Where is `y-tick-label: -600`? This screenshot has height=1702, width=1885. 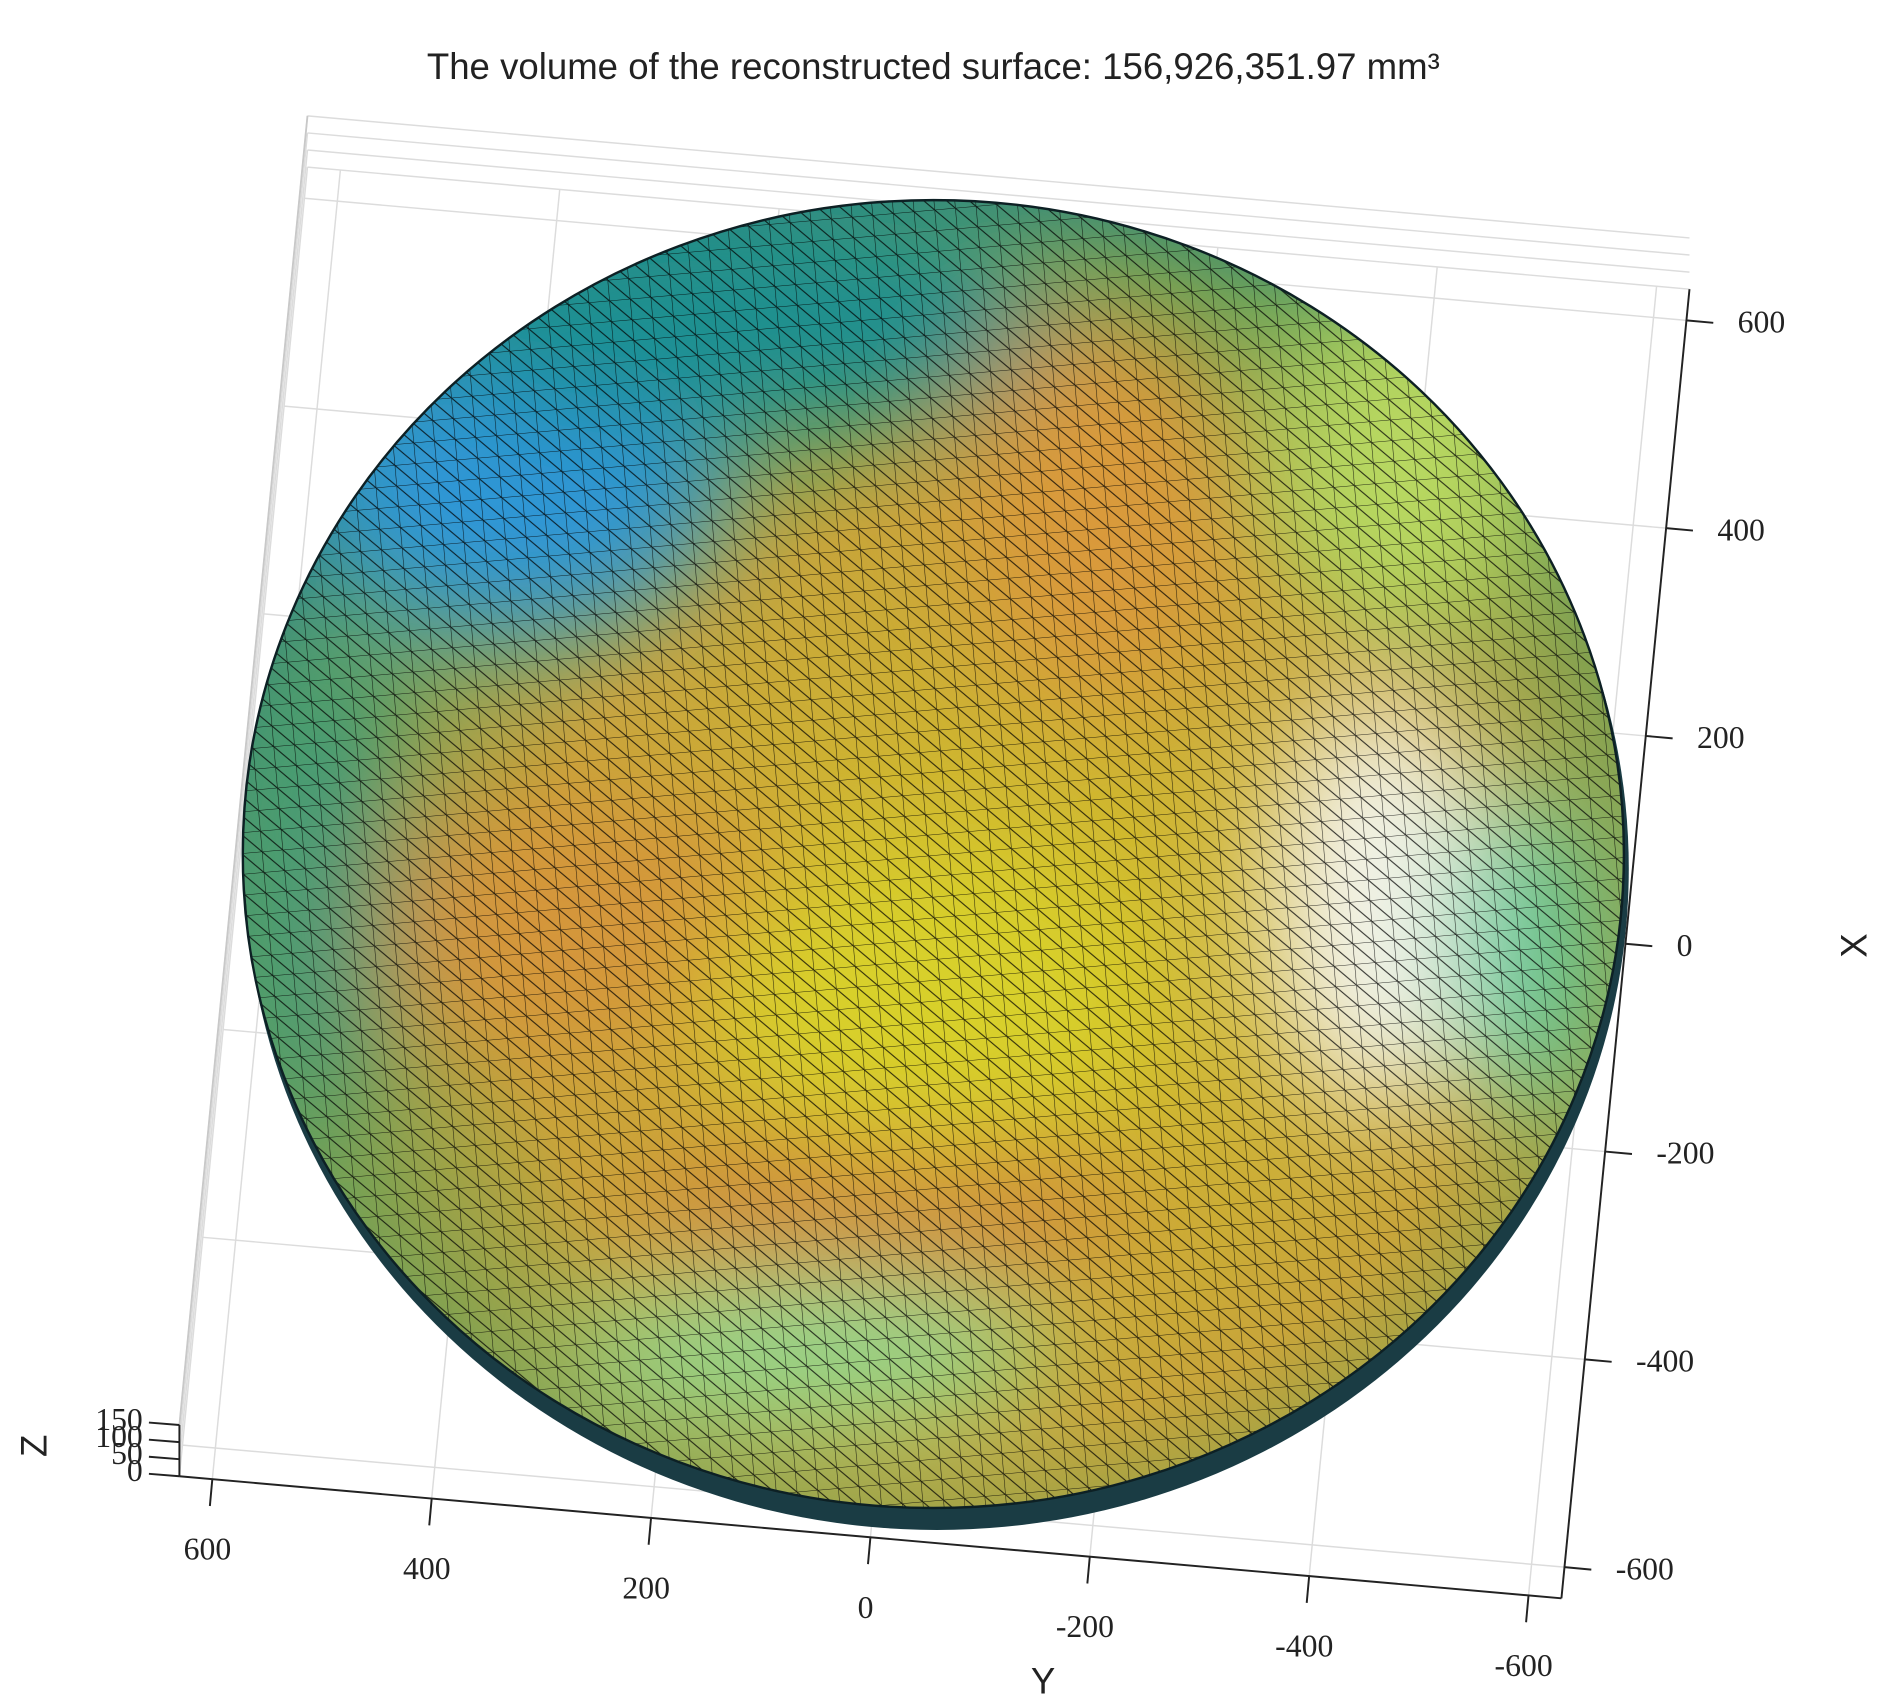 y-tick-label: -600 is located at coordinates (1524, 1665).